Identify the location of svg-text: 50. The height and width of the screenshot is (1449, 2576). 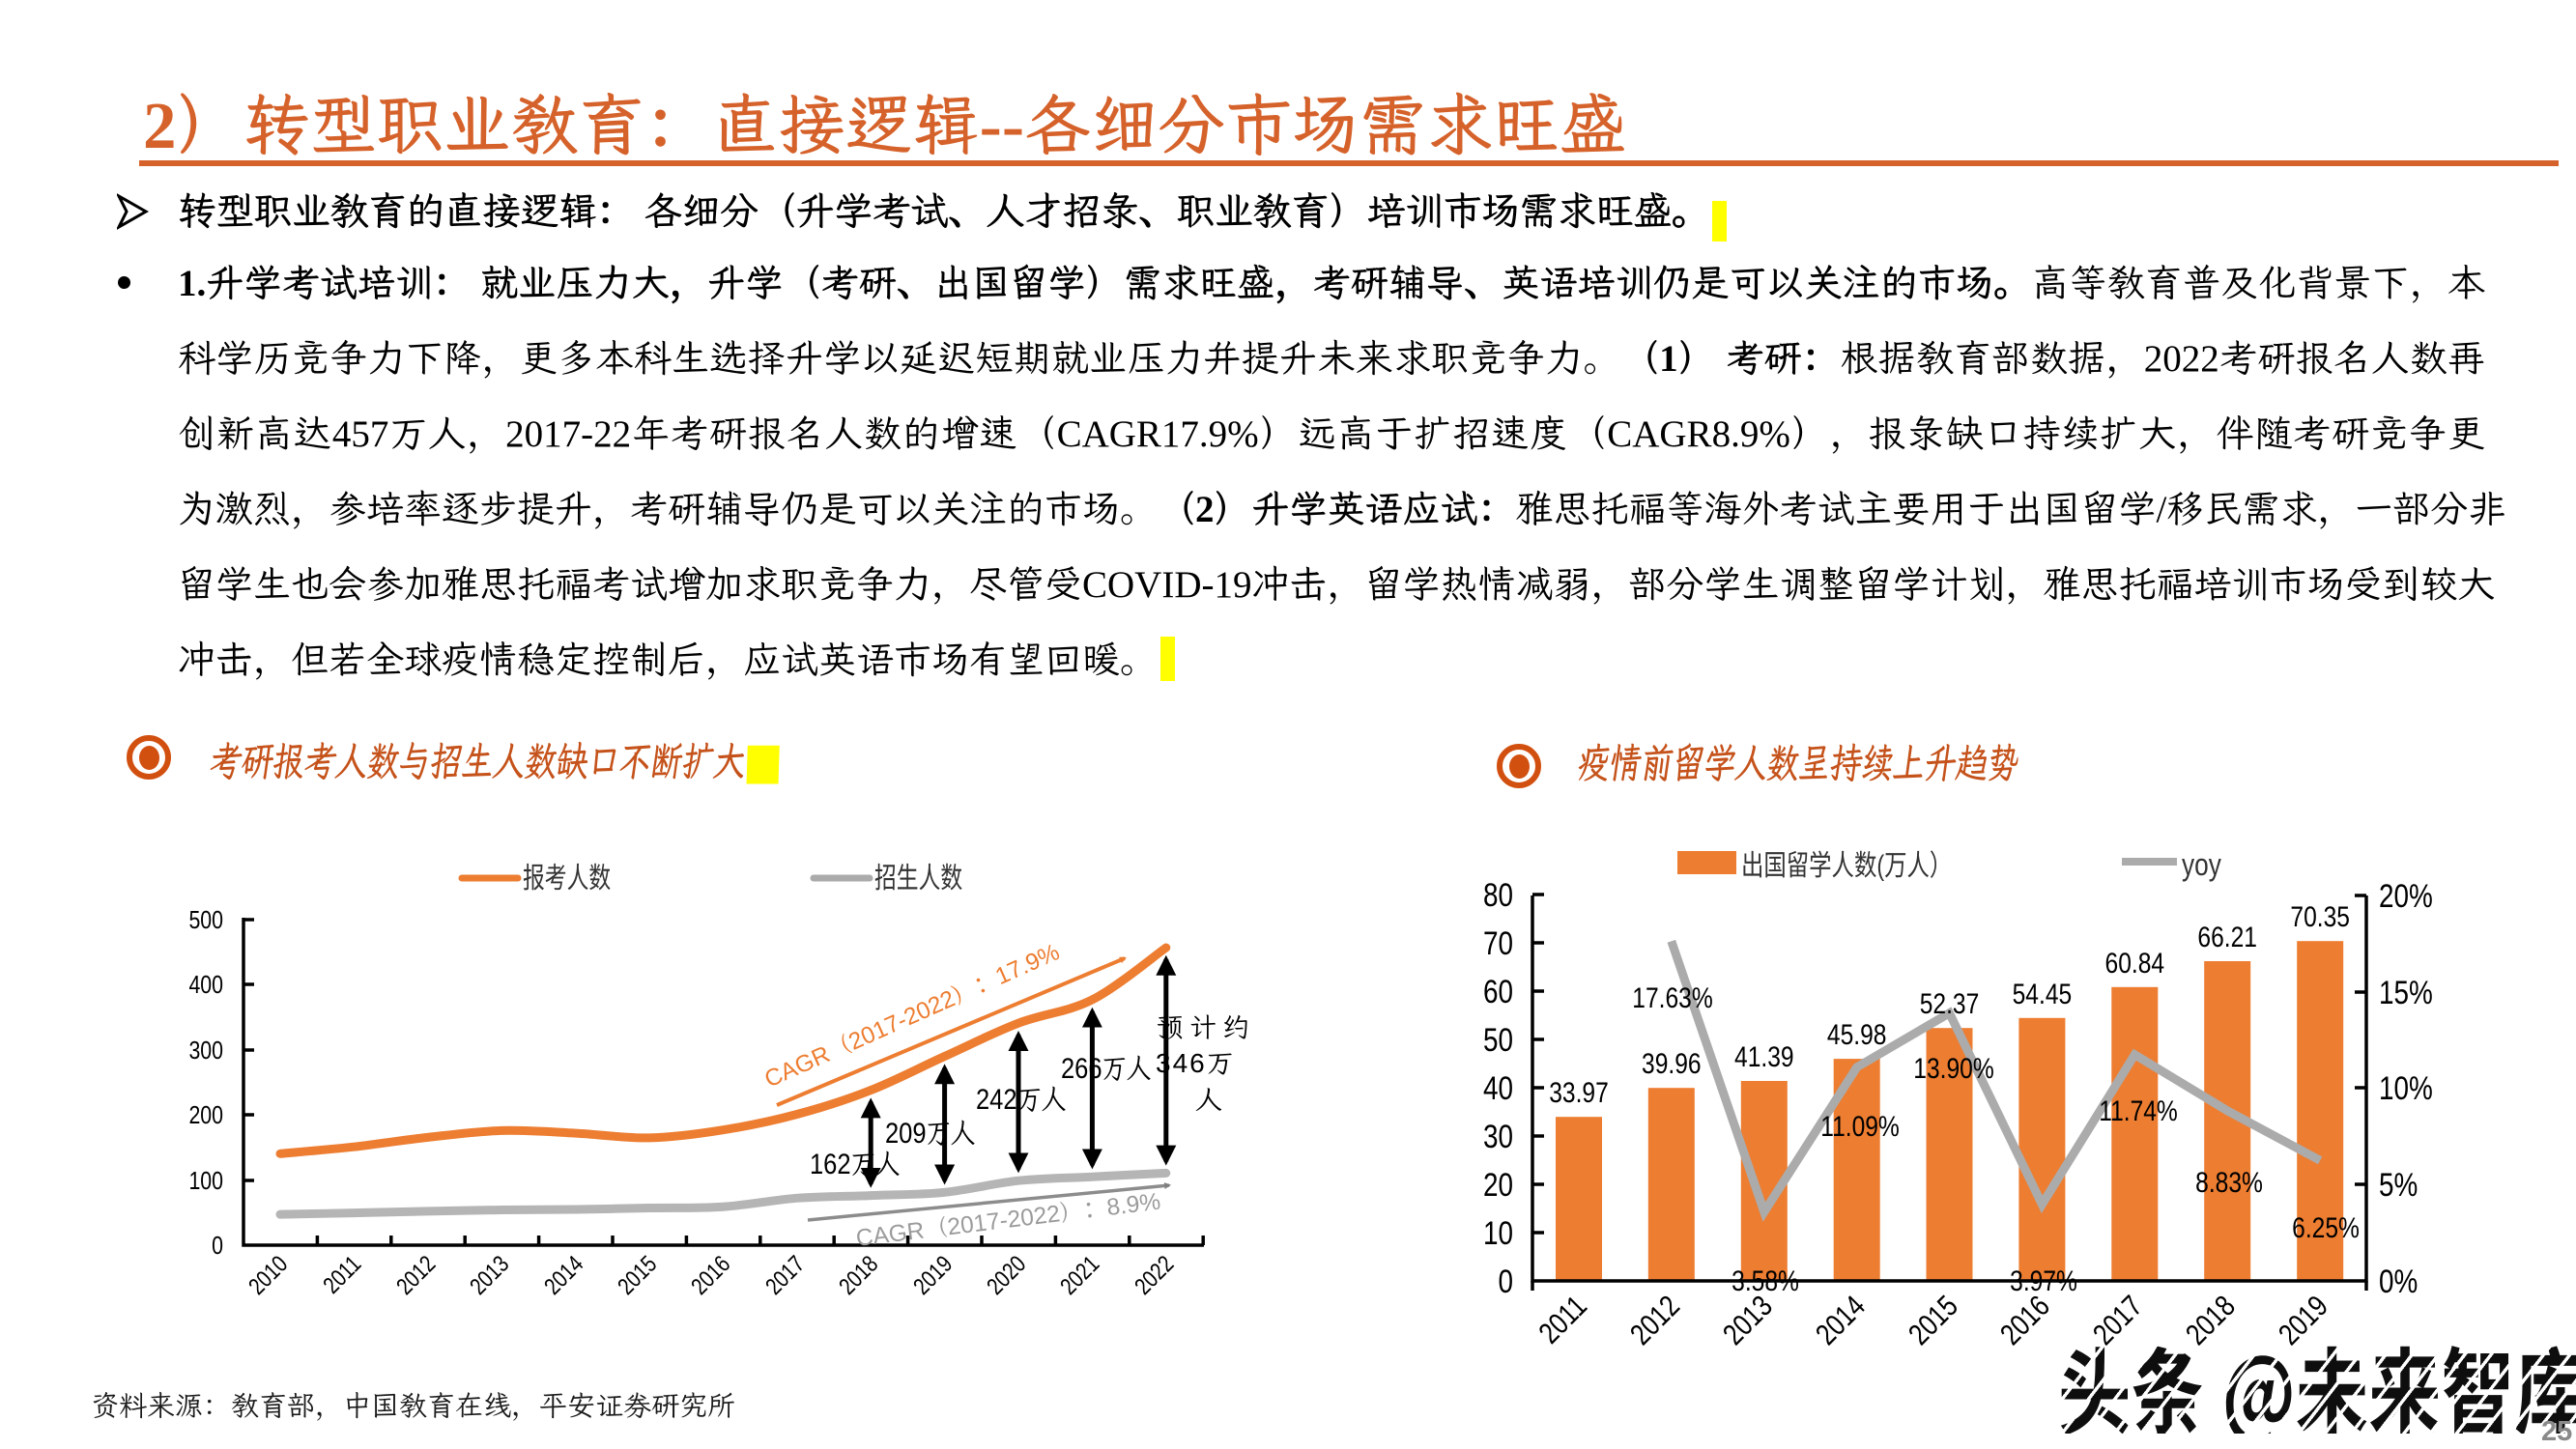
(1498, 1039).